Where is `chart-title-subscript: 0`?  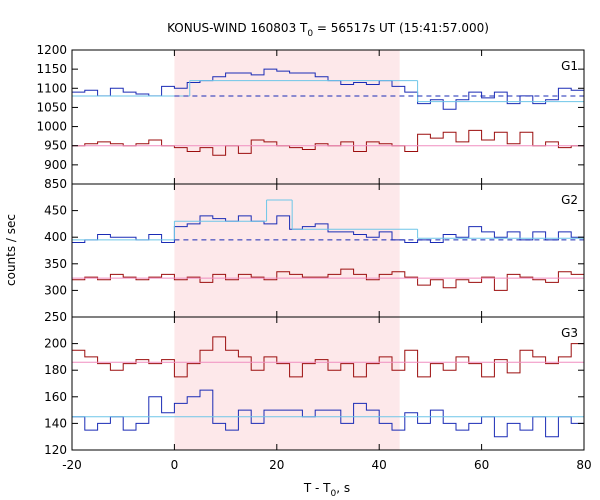 chart-title-subscript: 0 is located at coordinates (310, 34).